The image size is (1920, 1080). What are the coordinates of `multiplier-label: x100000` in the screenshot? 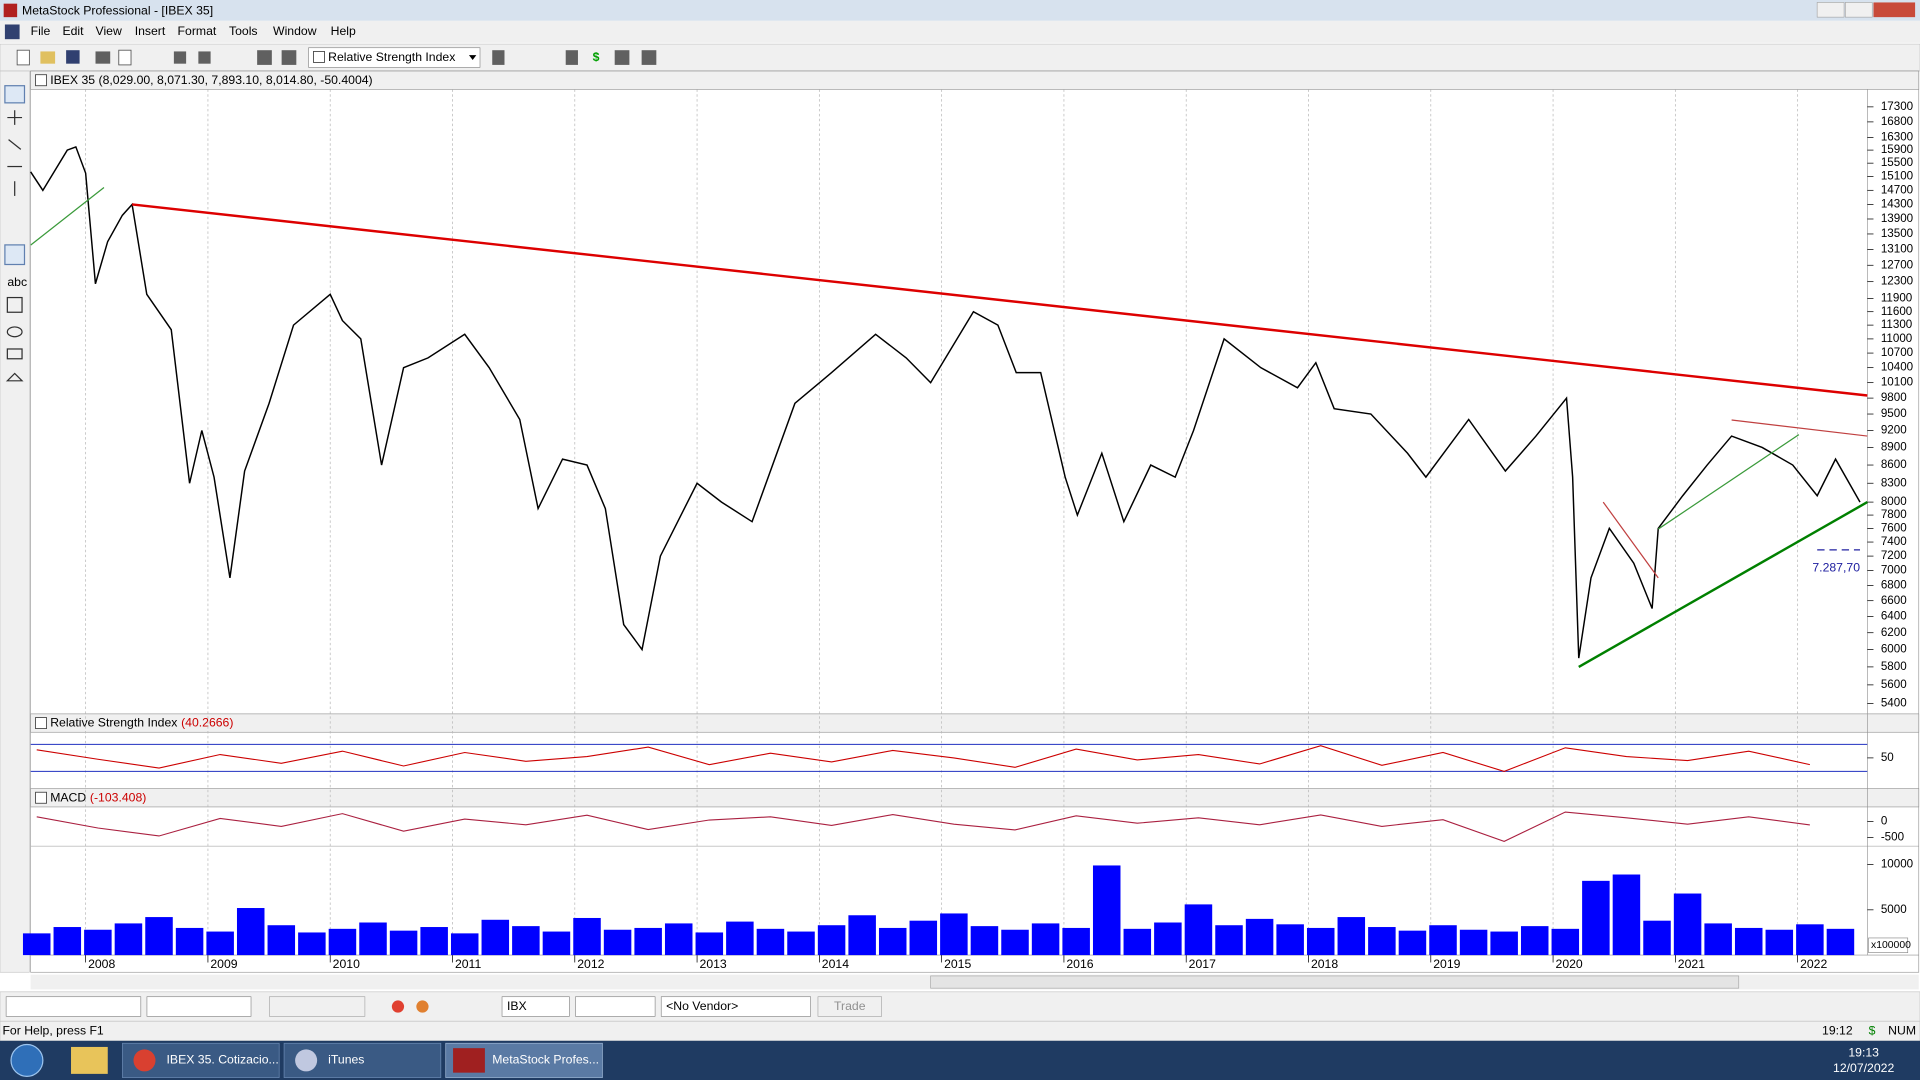 It's located at (1891, 945).